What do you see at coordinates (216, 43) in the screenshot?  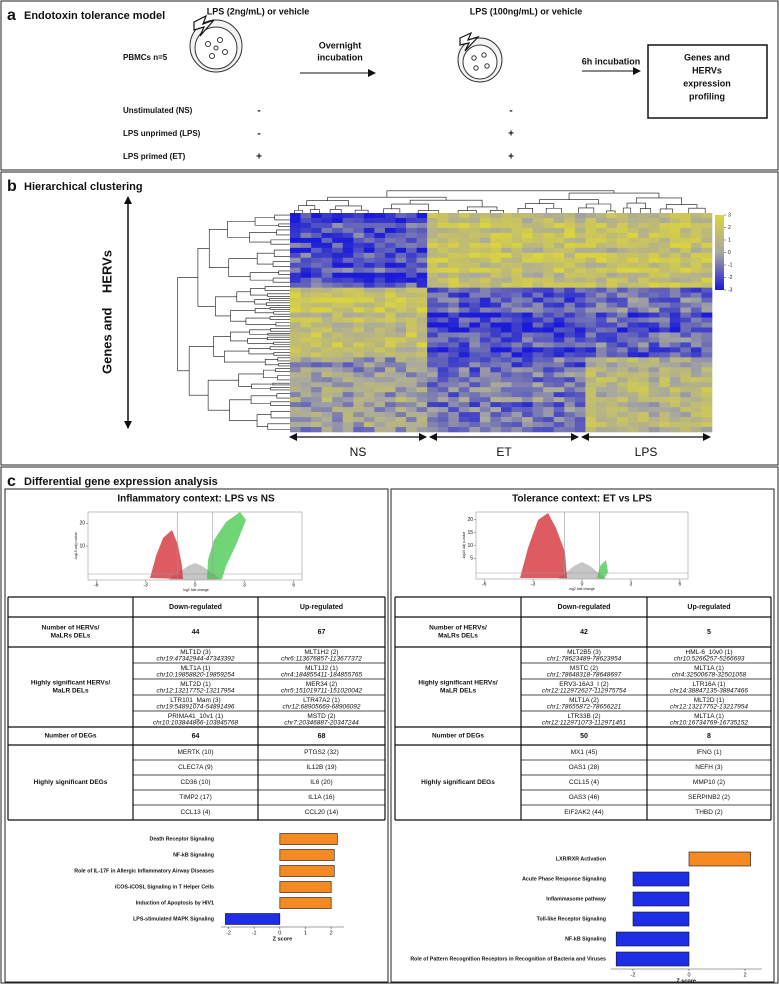 I see `dish-icon` at bounding box center [216, 43].